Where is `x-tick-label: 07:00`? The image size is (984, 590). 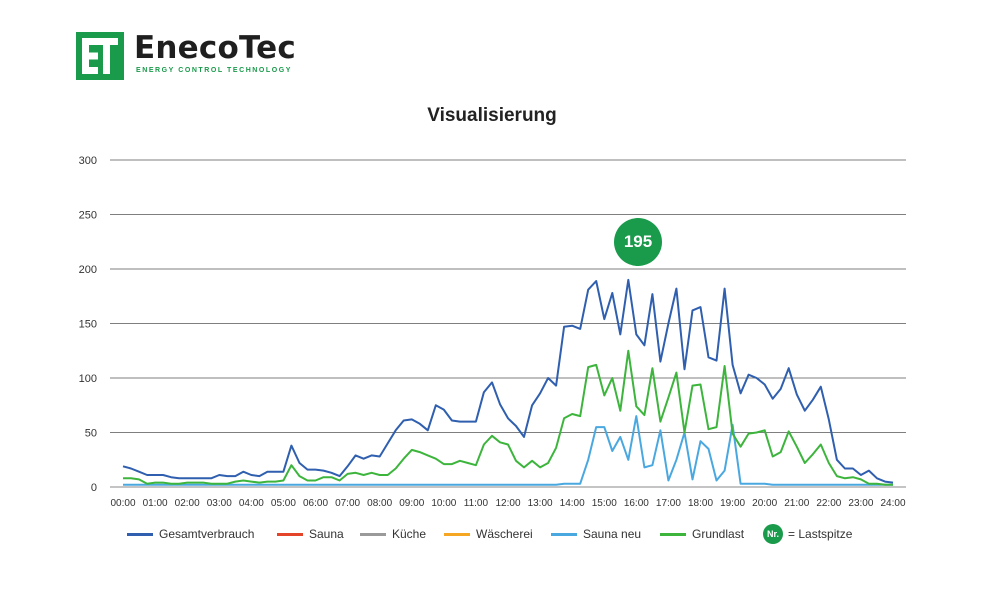
x-tick-label: 07:00 is located at coordinates (347, 503).